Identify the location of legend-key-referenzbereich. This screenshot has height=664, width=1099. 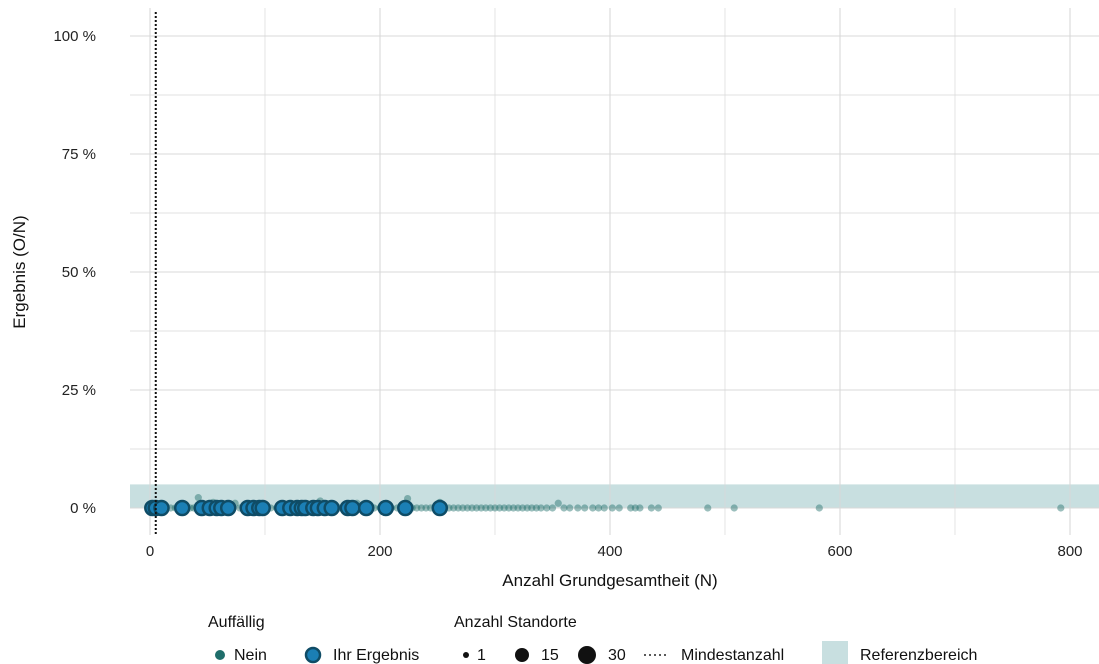
(835, 652).